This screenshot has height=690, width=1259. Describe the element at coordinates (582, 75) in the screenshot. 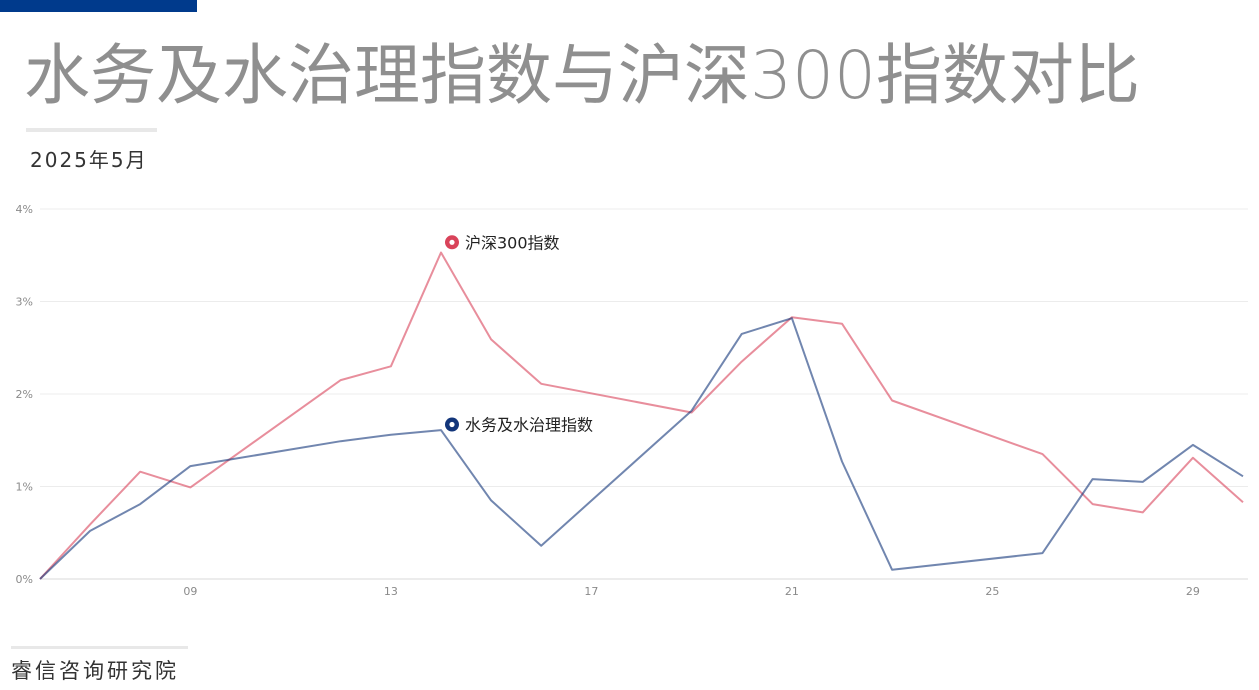

I see `chart-title: 水务及水治理指数与沪深300指数对比` at that location.